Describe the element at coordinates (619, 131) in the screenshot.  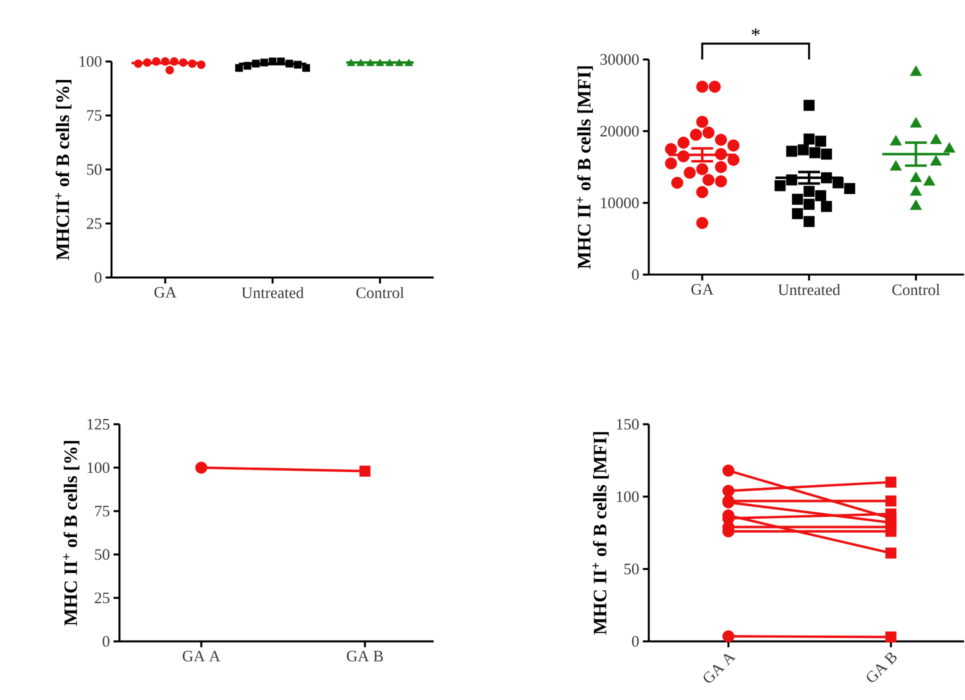
I see `y-tick-label: 20000` at that location.